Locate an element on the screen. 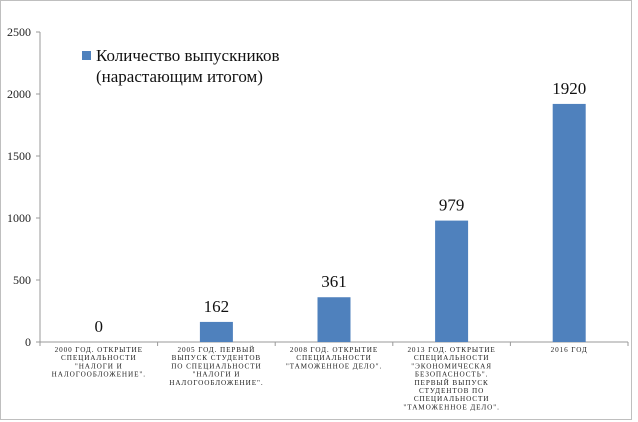 Image resolution: width=638 pixels, height=422 pixels. legend-label-line: (нарастающим итогом) is located at coordinates (179, 76).